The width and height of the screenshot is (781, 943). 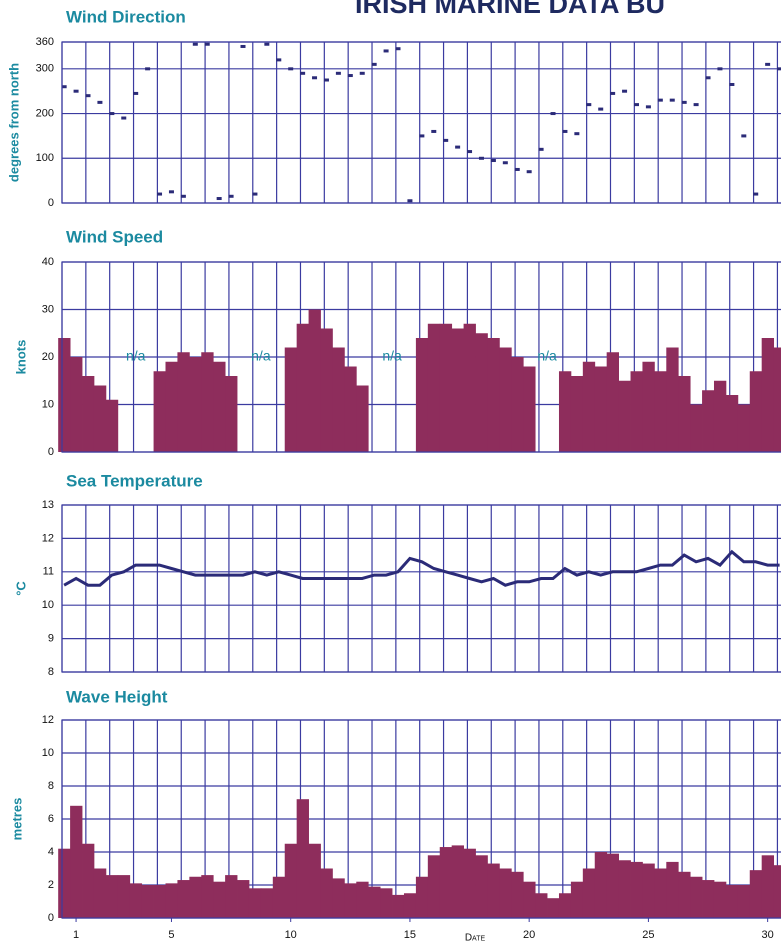 What do you see at coordinates (51, 885) in the screenshot?
I see `y-tick-label: 2` at bounding box center [51, 885].